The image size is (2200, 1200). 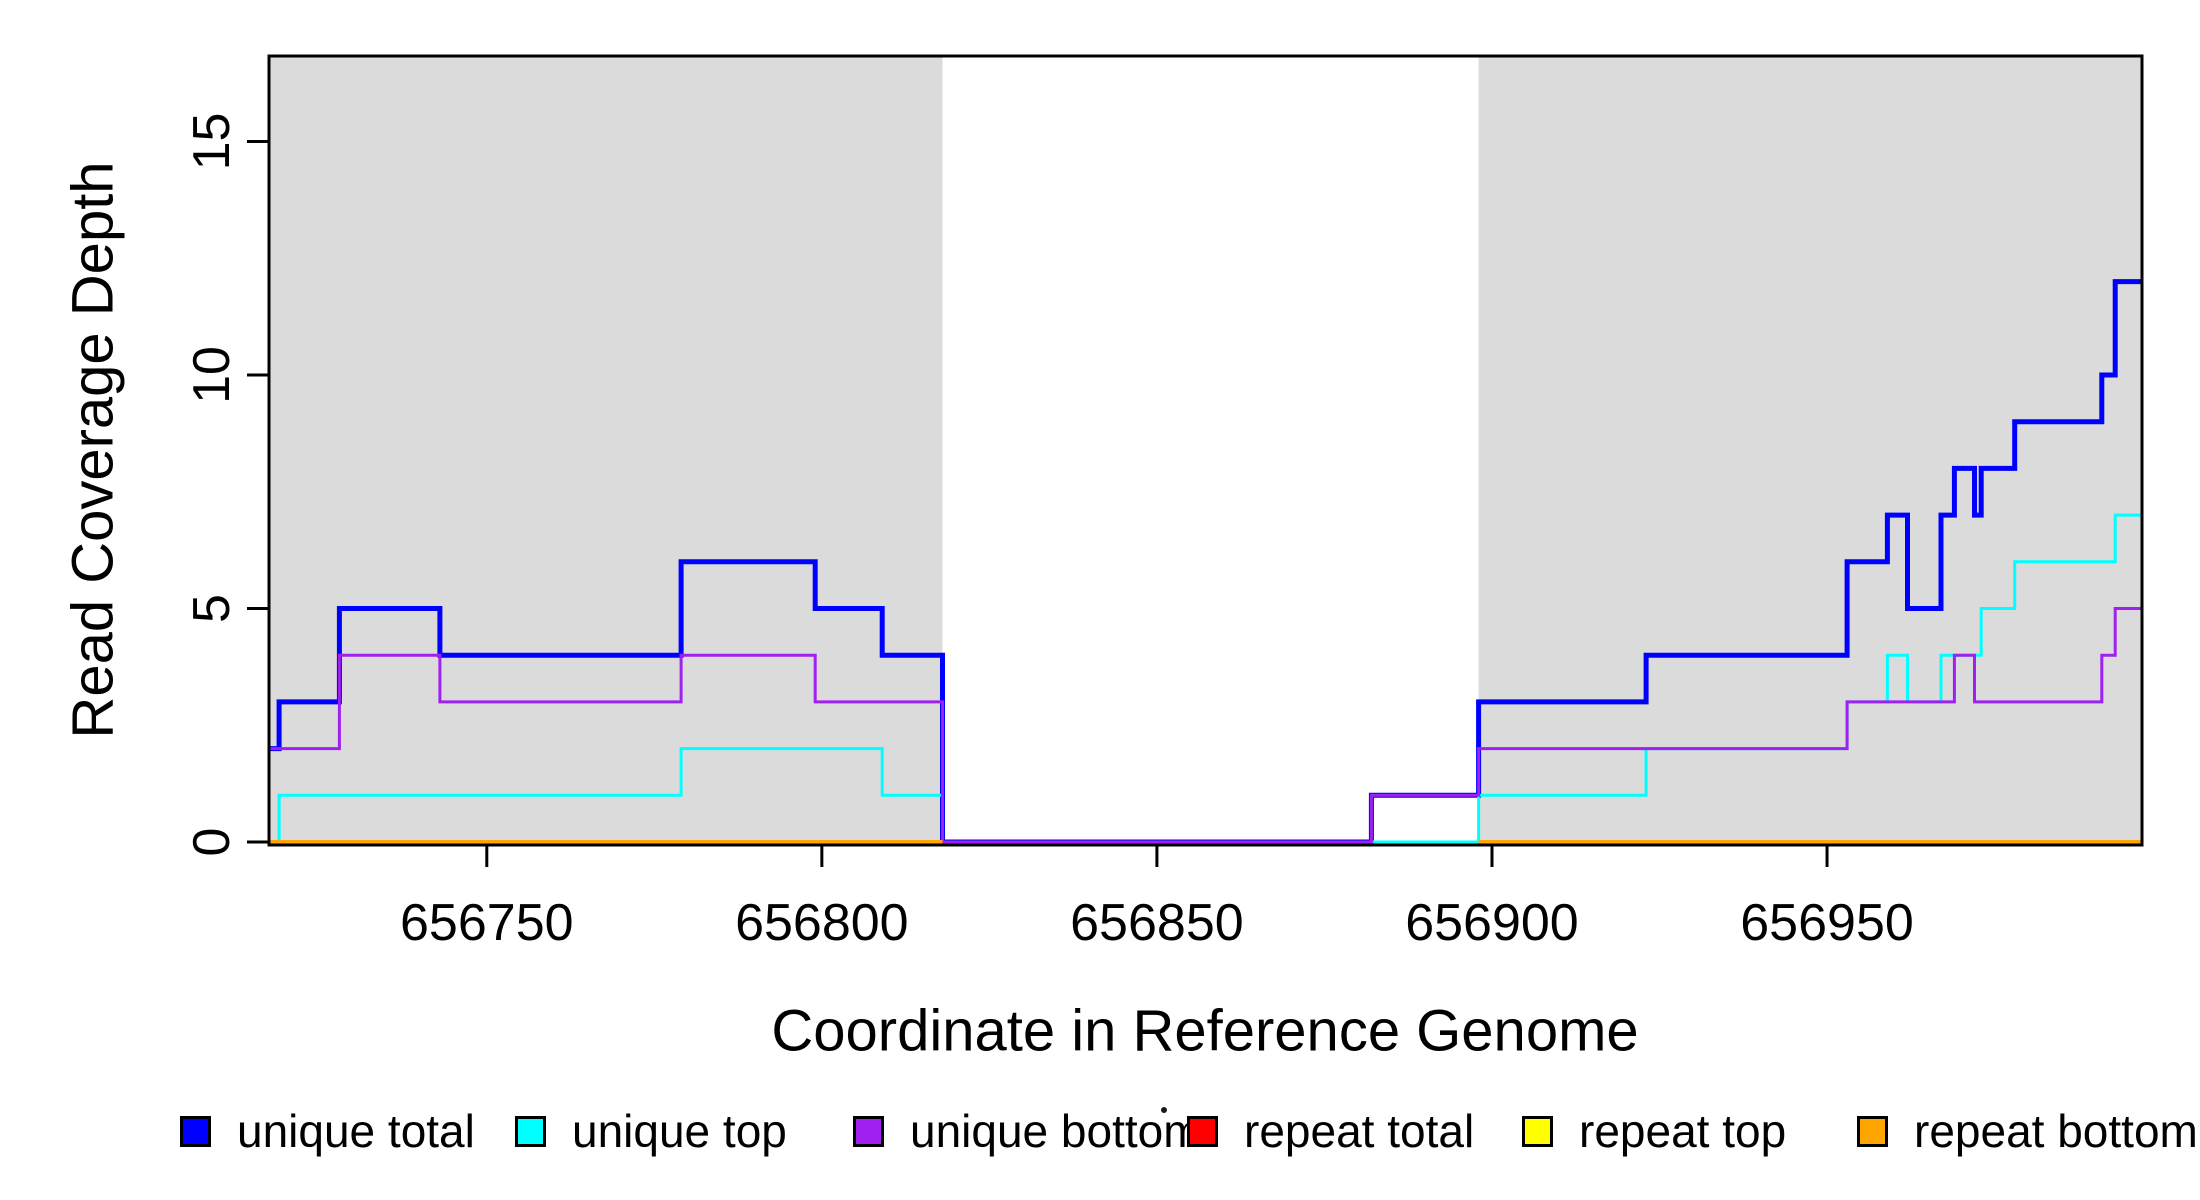 I want to click on legend-swatch-repeat-top, so click(x=1537, y=1131).